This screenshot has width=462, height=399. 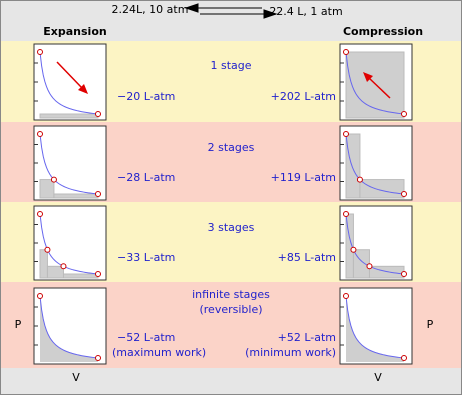 I want to click on equilibrium-arrows, so click(x=231, y=11).